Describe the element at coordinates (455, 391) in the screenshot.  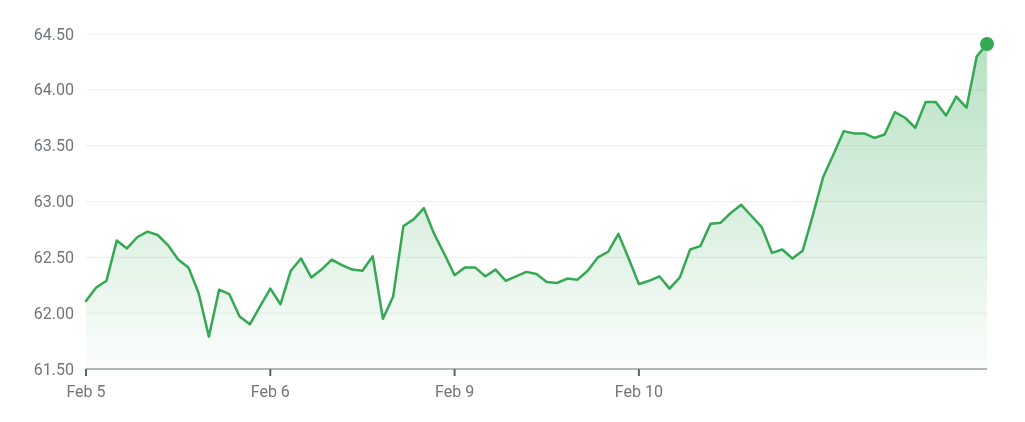
I see `x-tick-label: Feb 9` at that location.